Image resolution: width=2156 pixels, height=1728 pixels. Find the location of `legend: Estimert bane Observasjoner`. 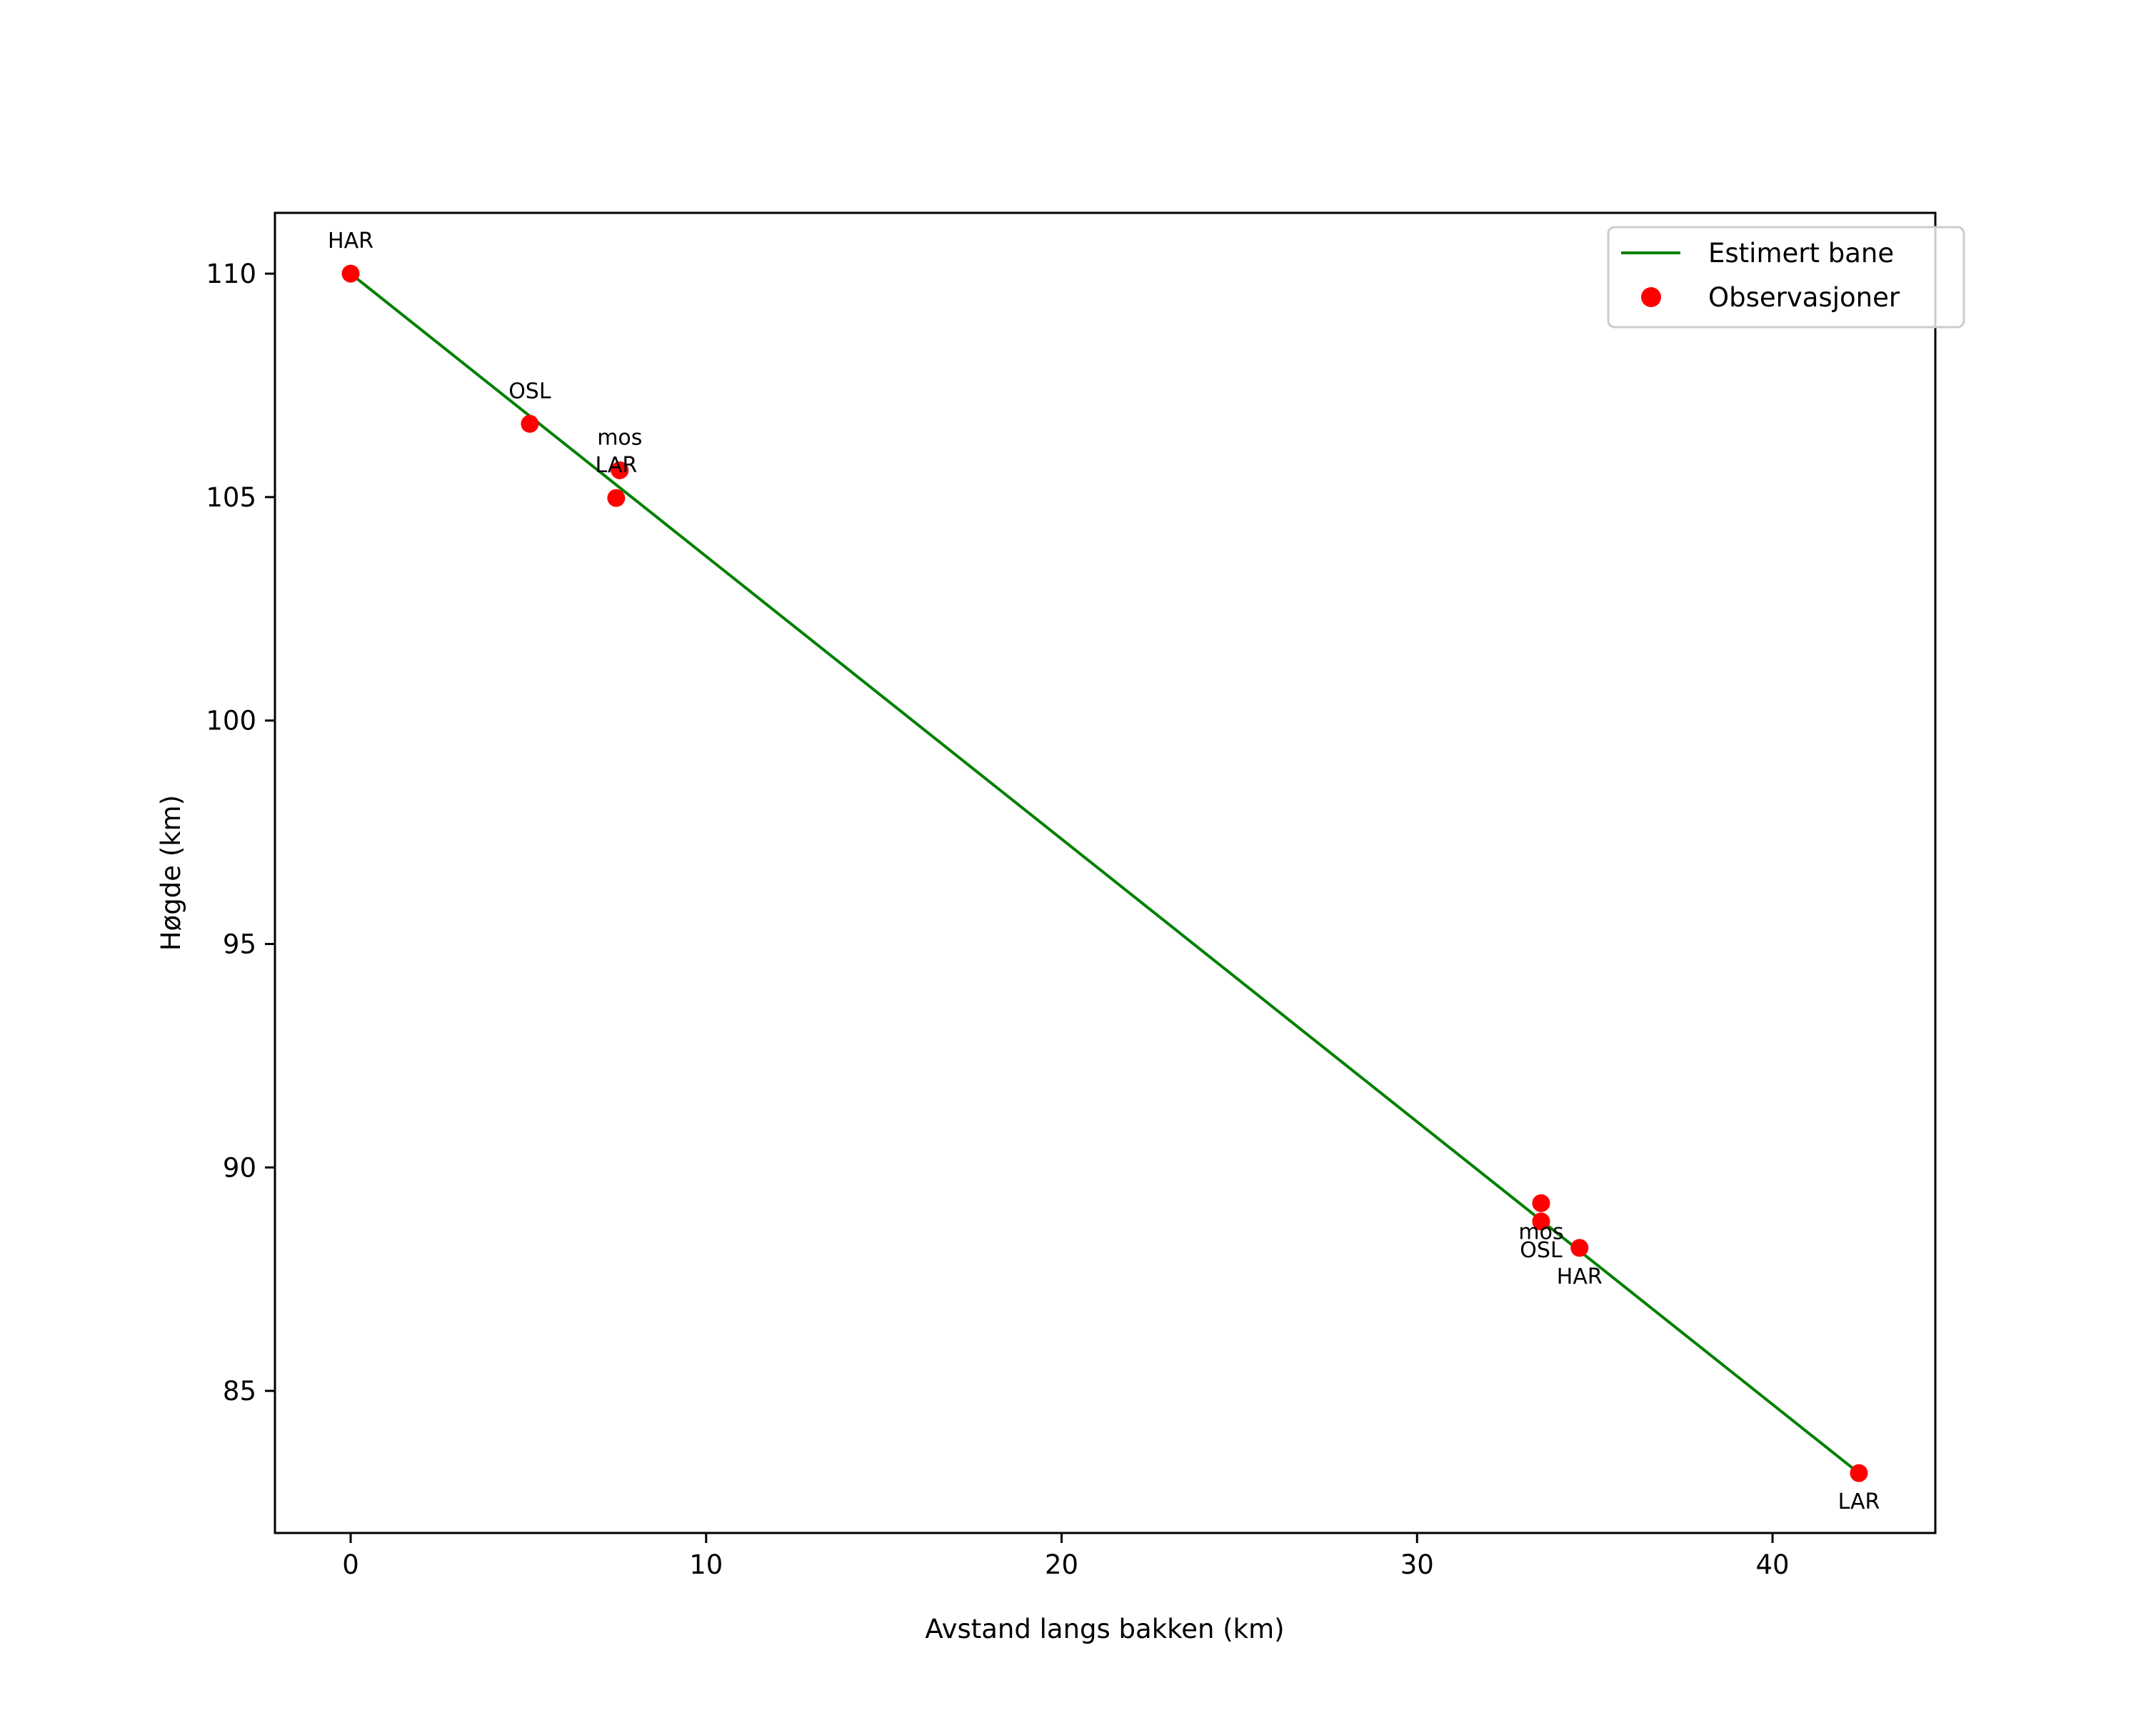

legend: Estimert bane Observasjoner is located at coordinates (1786, 277).